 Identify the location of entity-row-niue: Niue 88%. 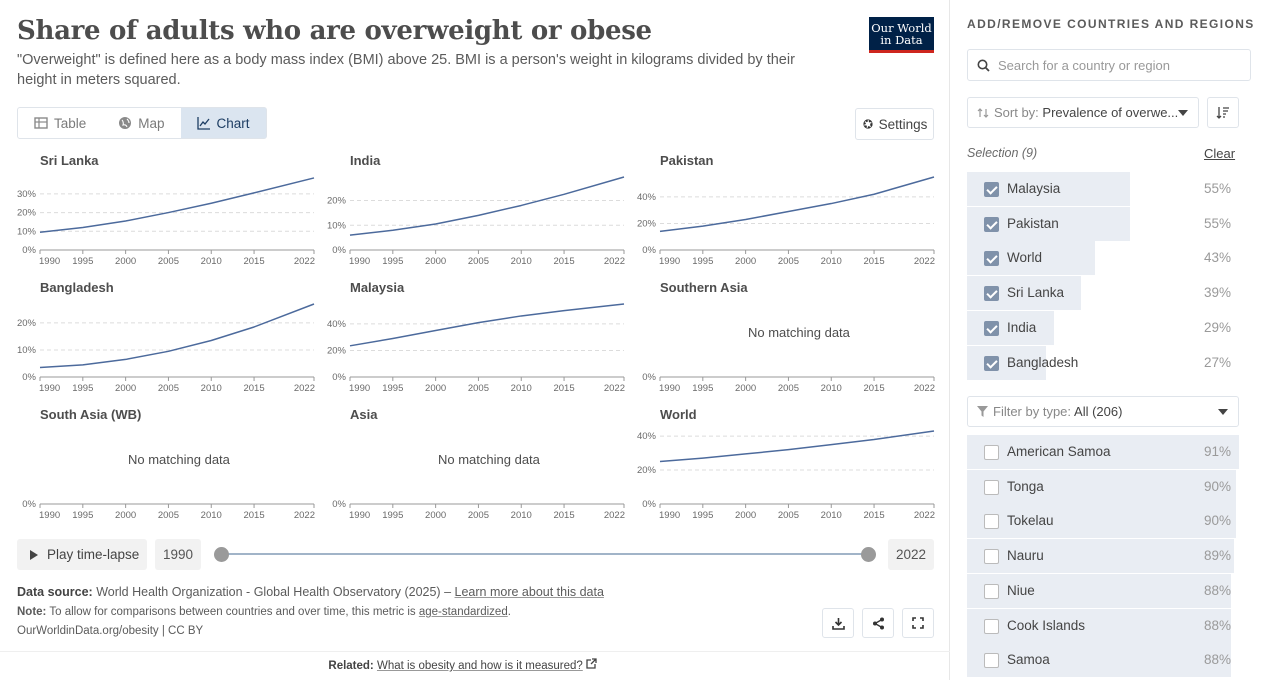
(1103, 590).